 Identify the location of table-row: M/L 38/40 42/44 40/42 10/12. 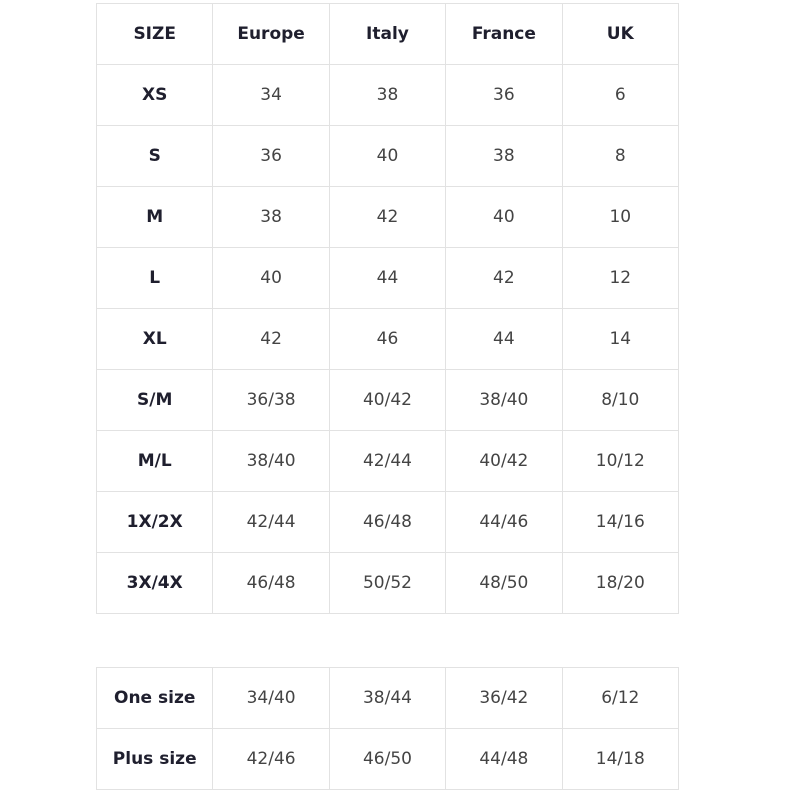
(387, 461).